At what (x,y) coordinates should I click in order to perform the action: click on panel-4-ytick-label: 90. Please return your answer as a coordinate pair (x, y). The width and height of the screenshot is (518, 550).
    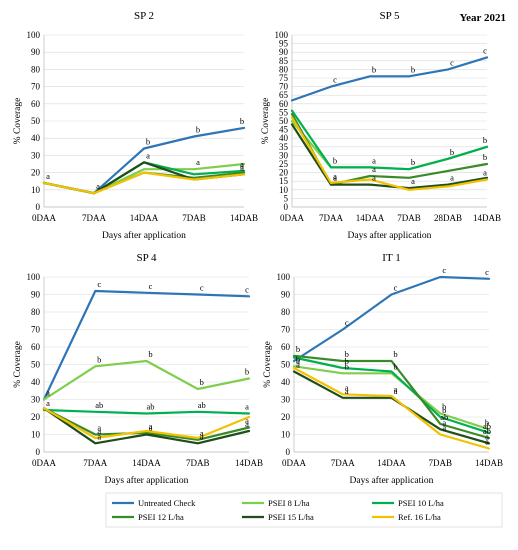
    Looking at the image, I should click on (286, 295).